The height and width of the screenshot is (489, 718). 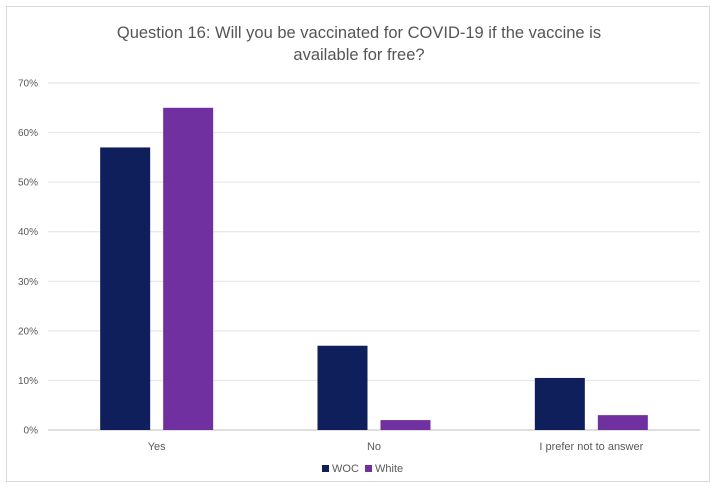 What do you see at coordinates (325, 468) in the screenshot?
I see `legend-swatch-woc` at bounding box center [325, 468].